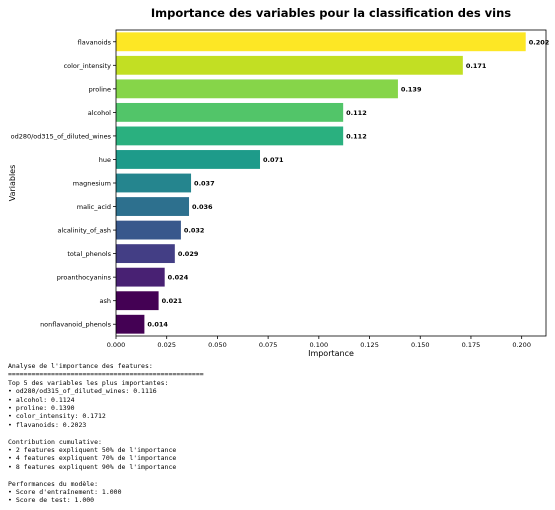 Image resolution: width=555 pixels, height=510 pixels. Describe the element at coordinates (319, 345) in the screenshot. I see `x-tick-label: 0.100` at that location.